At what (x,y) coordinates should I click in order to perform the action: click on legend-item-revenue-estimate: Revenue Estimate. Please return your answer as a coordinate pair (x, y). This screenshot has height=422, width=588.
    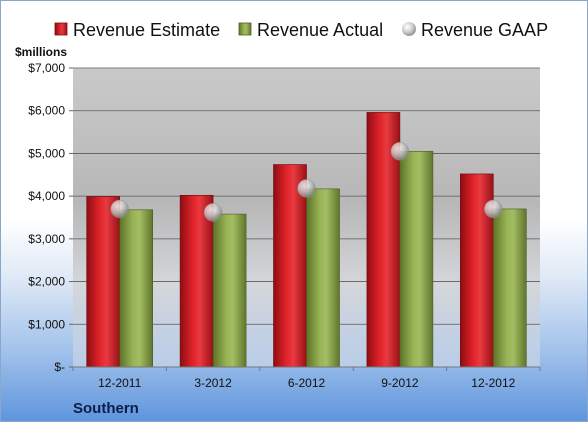
    Looking at the image, I should click on (137, 30).